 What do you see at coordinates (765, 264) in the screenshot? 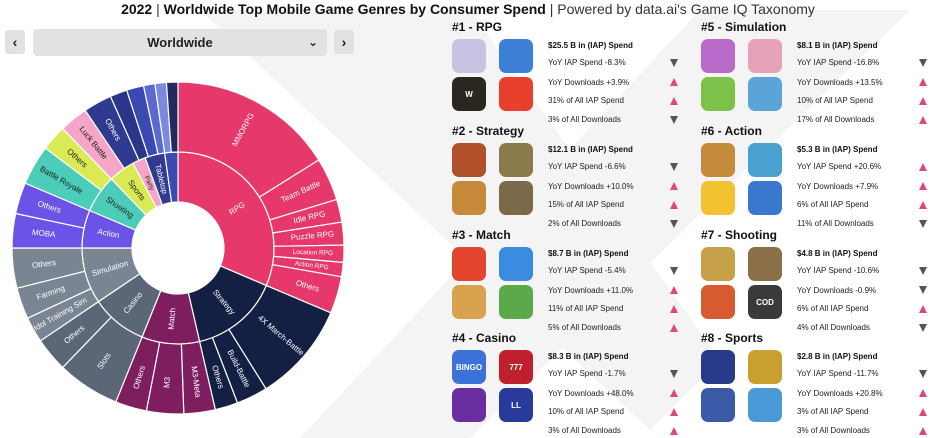
I see `pubg-mobile-icon` at bounding box center [765, 264].